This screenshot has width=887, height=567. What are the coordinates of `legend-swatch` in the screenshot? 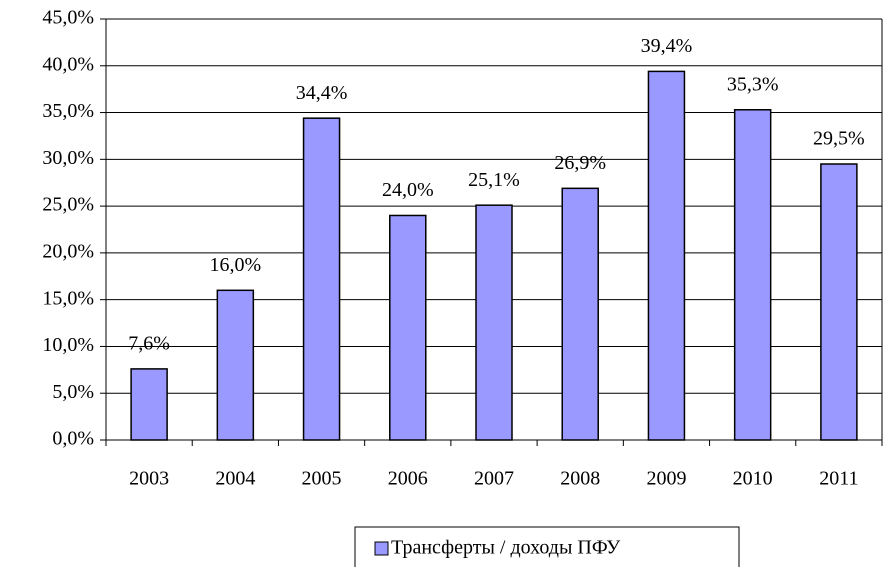 It's located at (381, 548).